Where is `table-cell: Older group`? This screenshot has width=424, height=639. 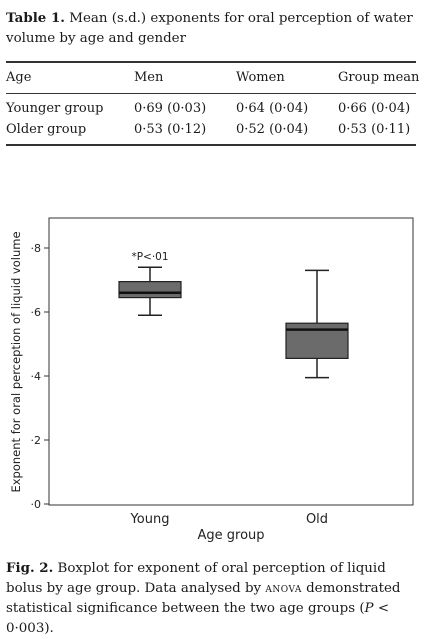 table-cell: Older group is located at coordinates (46, 129).